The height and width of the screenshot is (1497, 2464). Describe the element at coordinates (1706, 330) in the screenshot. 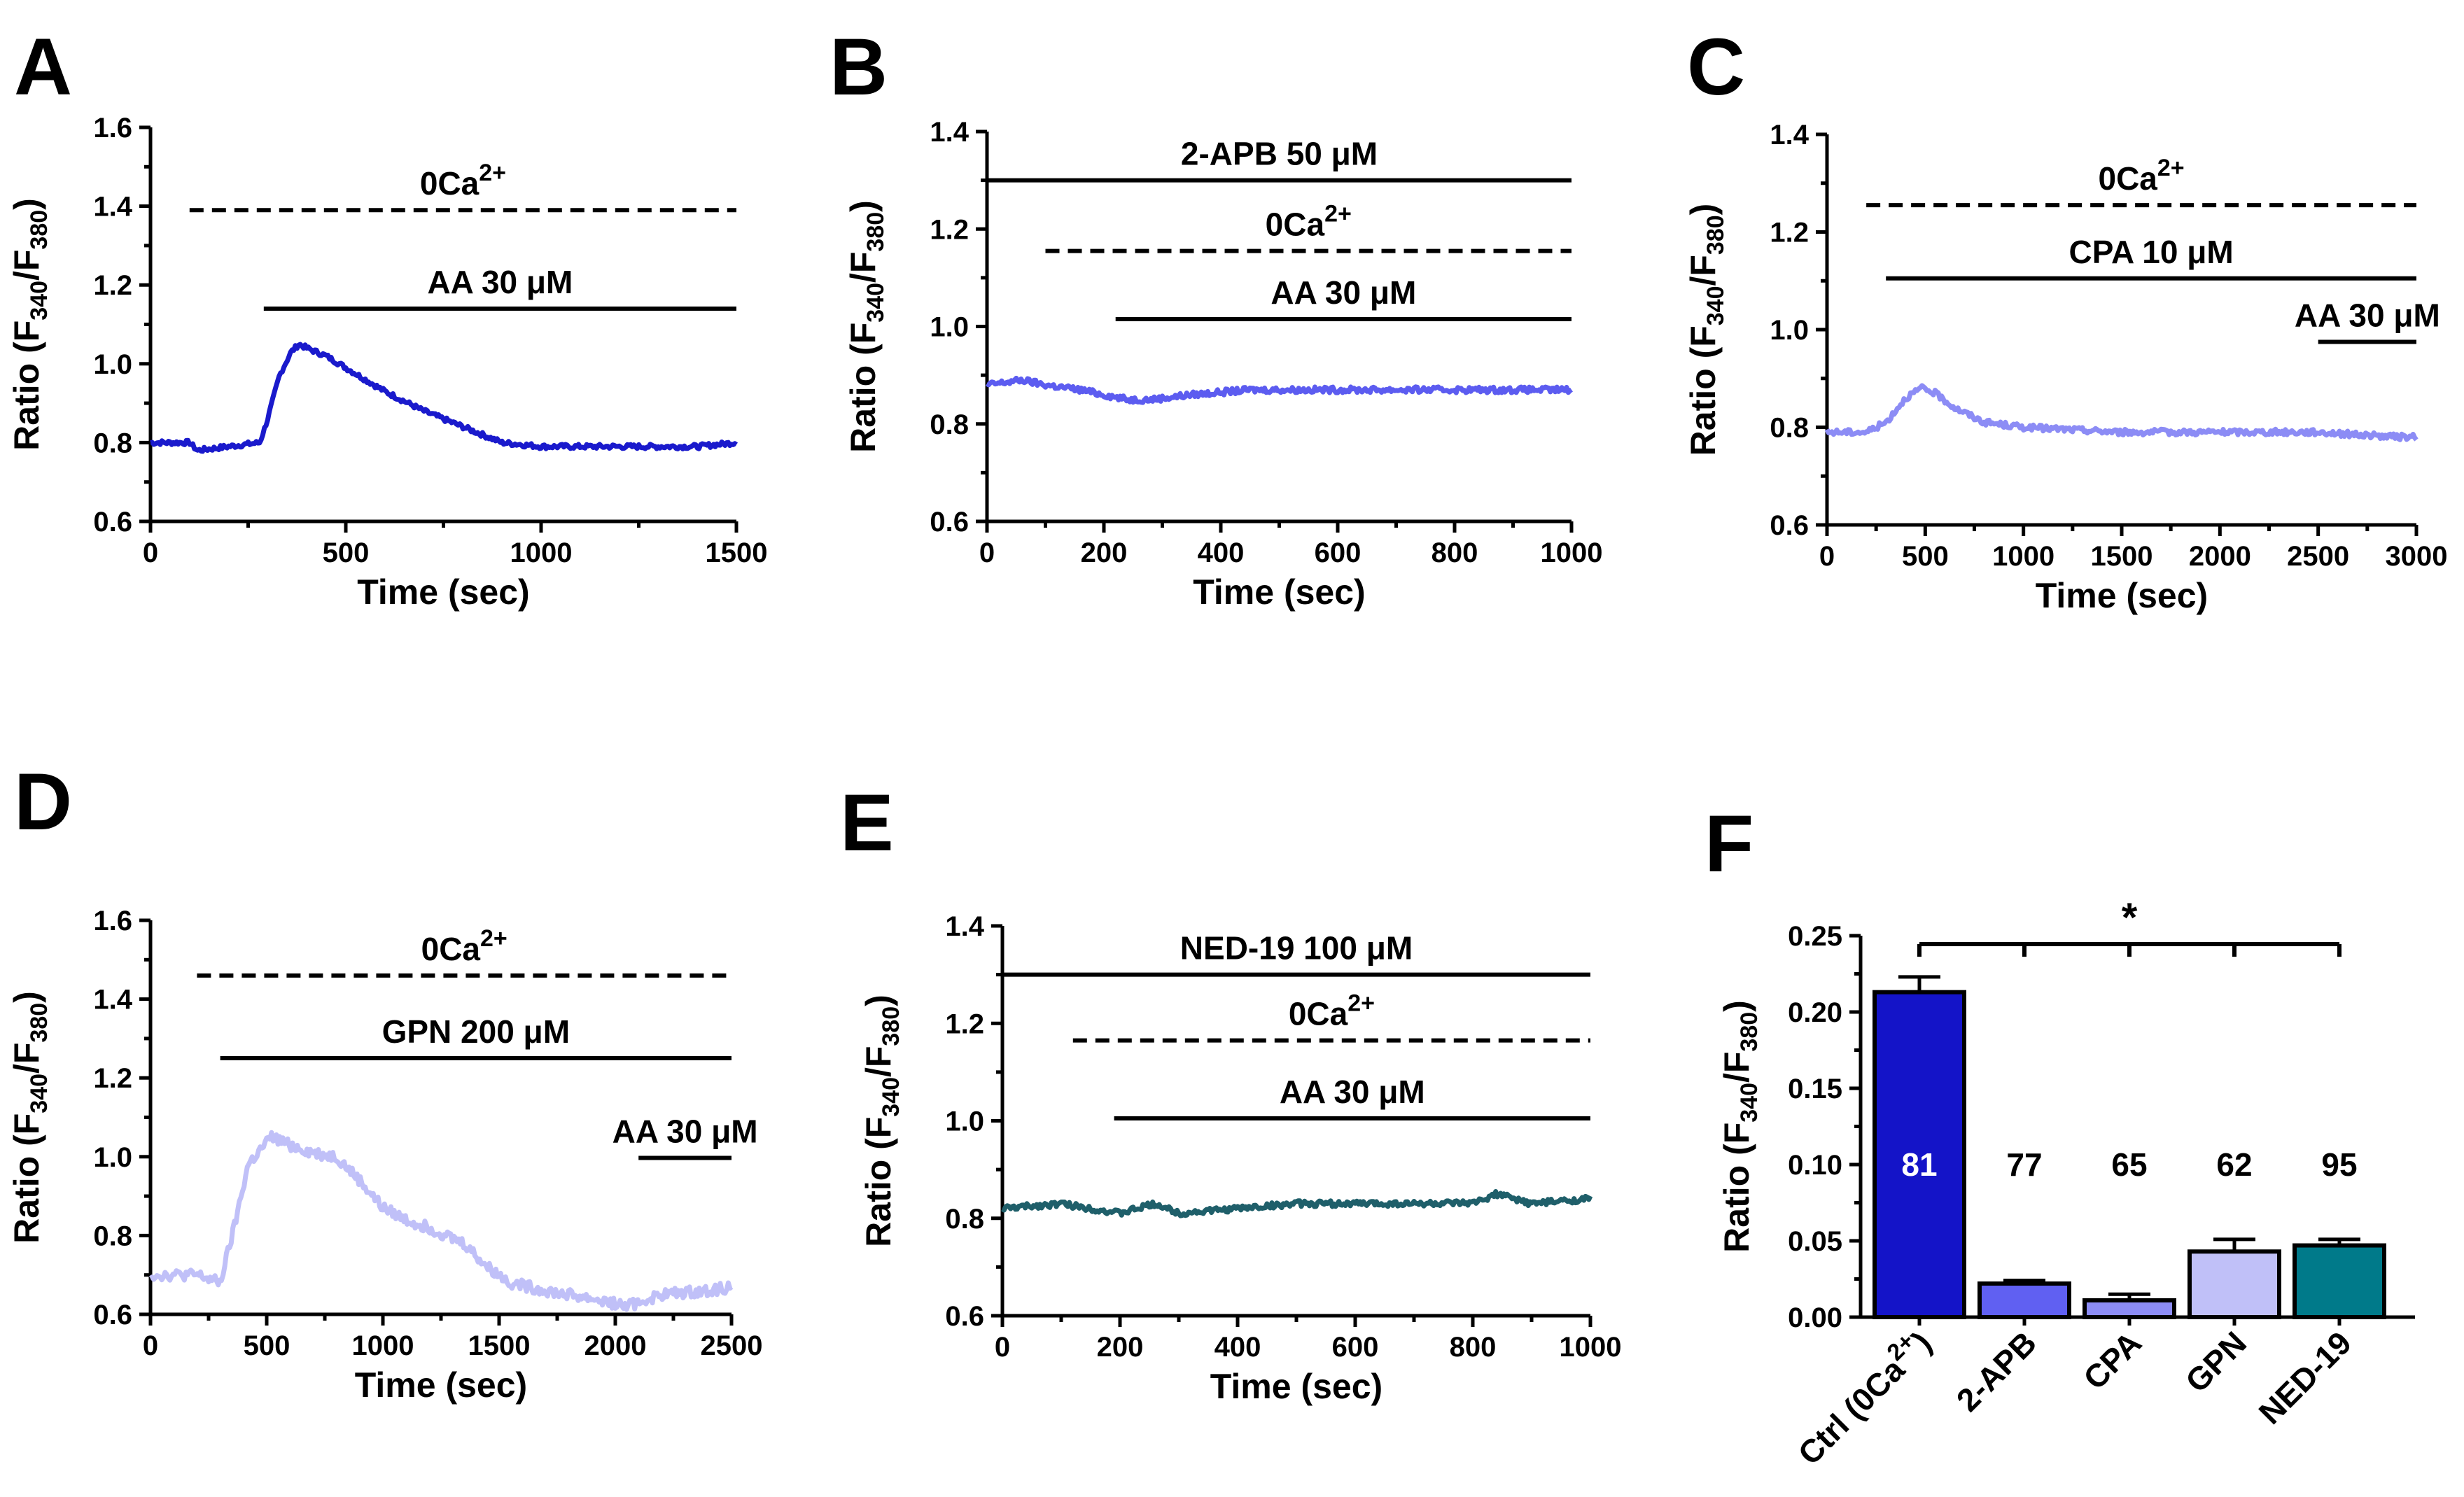

I see `y-axis-label-C: Ratio (F340/F380)` at that location.